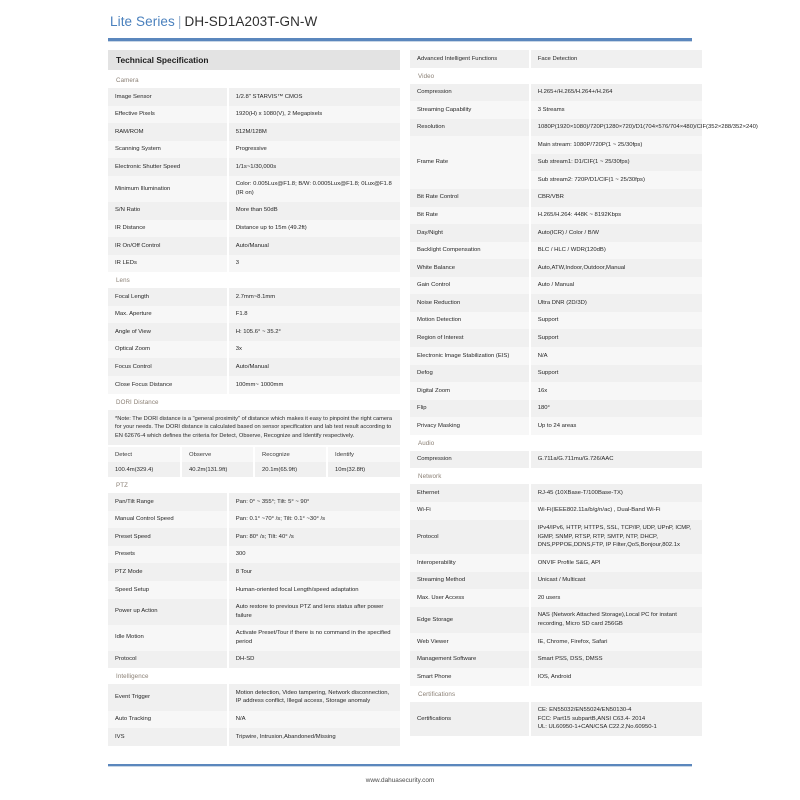  I want to click on dori-header: Identify, so click(363, 455).